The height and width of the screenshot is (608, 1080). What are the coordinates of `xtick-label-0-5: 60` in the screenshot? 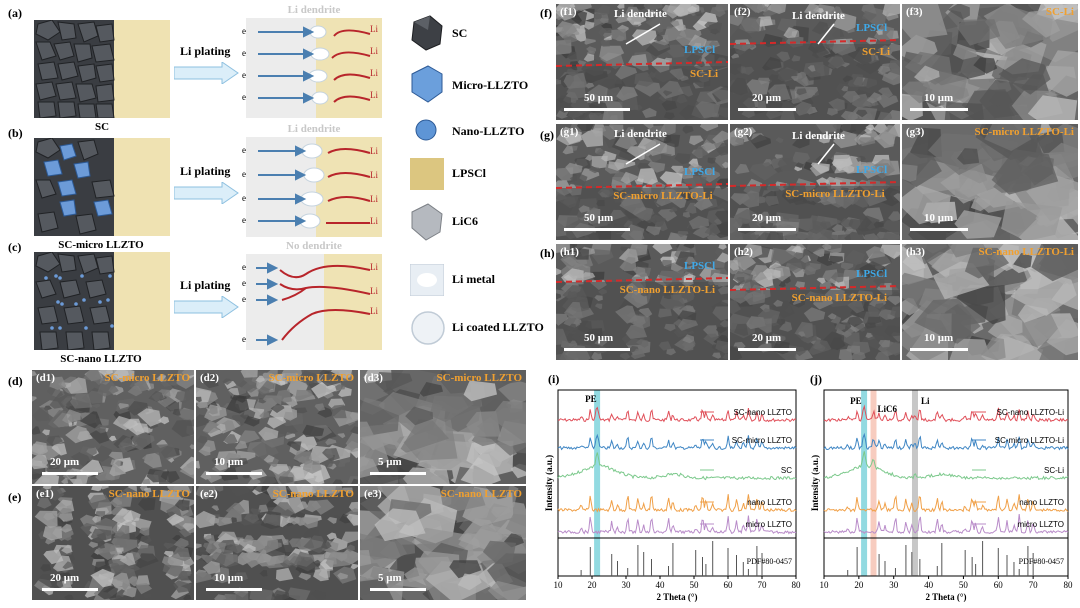 It's located at (729, 585).